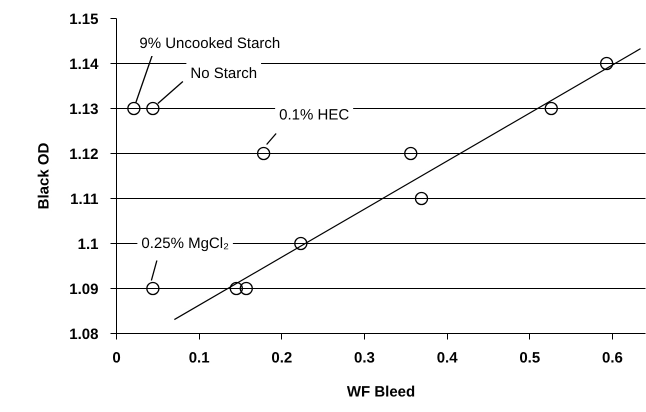  What do you see at coordinates (43, 176) in the screenshot?
I see `y-axis-title: Black OD` at bounding box center [43, 176].